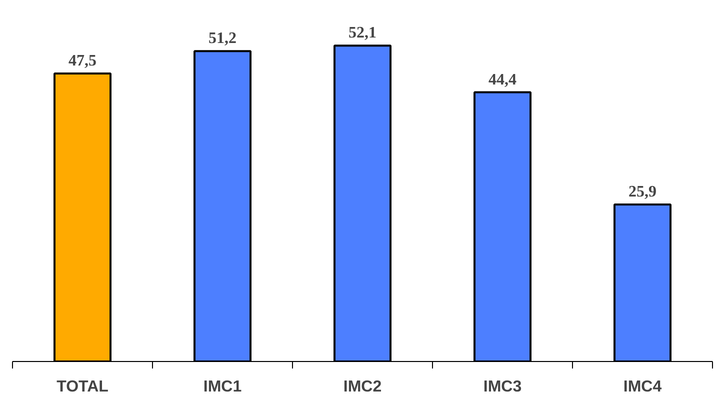 The width and height of the screenshot is (717, 401). I want to click on x-tick-label: IMC2, so click(362, 387).